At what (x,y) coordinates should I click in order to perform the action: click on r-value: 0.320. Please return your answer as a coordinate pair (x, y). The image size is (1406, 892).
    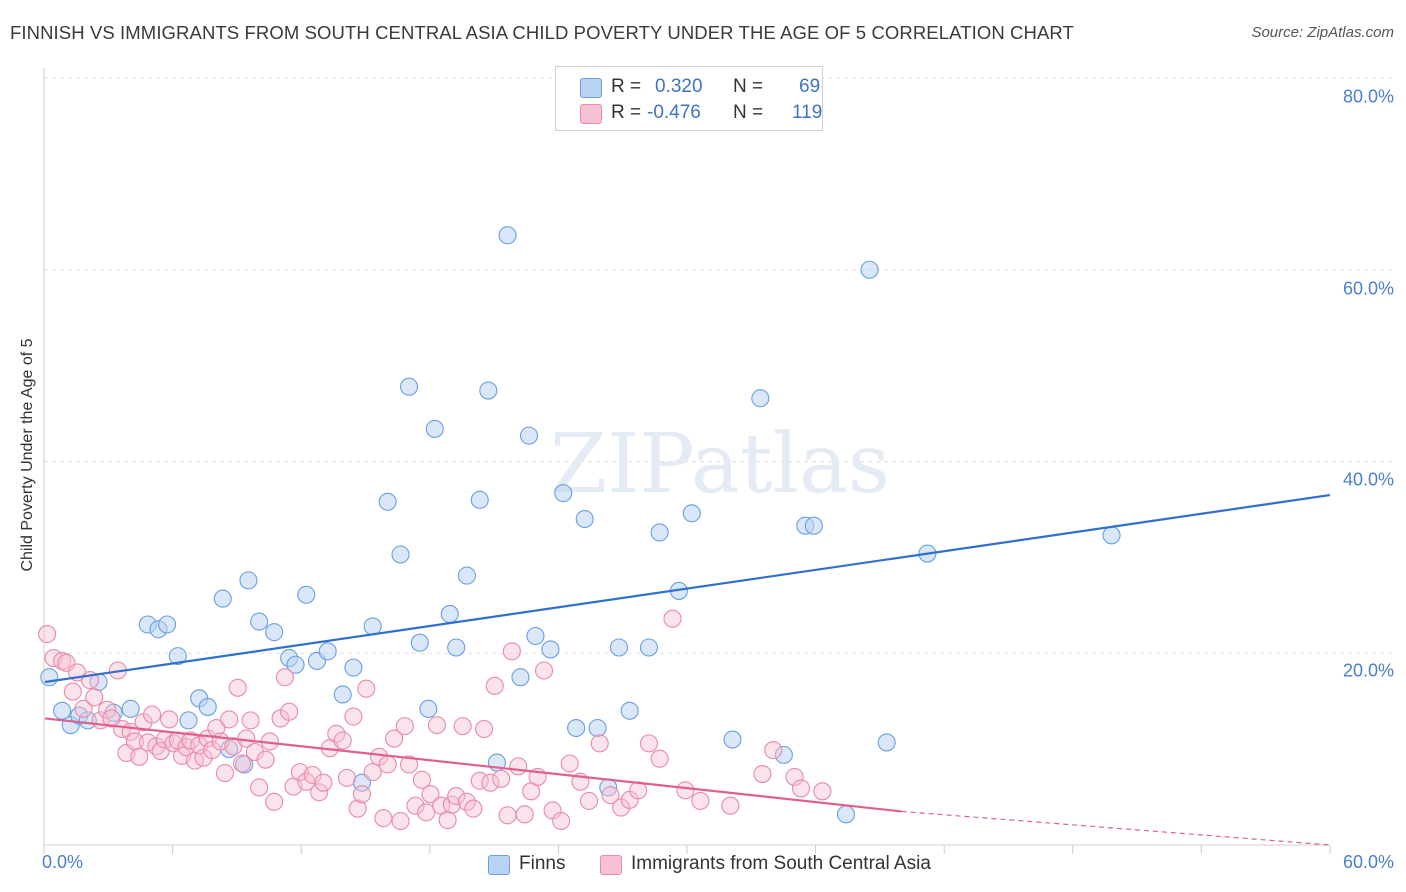
    Looking at the image, I should click on (679, 86).